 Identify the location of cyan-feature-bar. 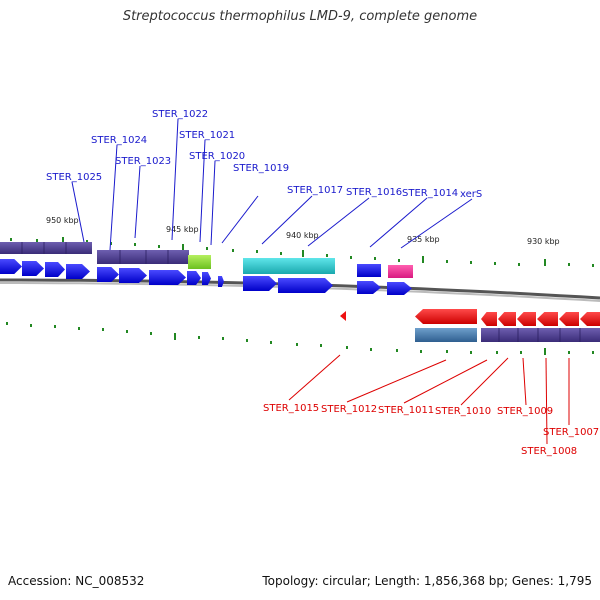
(289, 266).